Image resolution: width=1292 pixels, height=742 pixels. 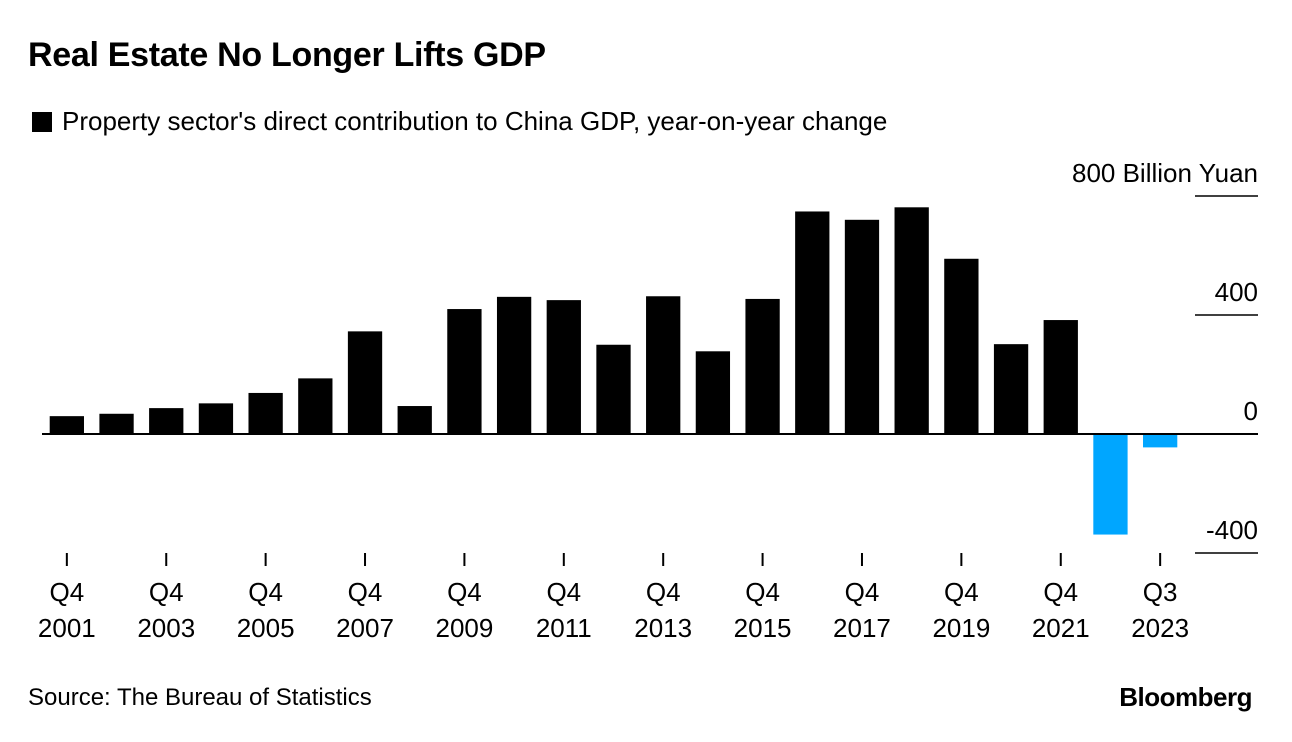 I want to click on bar-2004, so click(x=216, y=418).